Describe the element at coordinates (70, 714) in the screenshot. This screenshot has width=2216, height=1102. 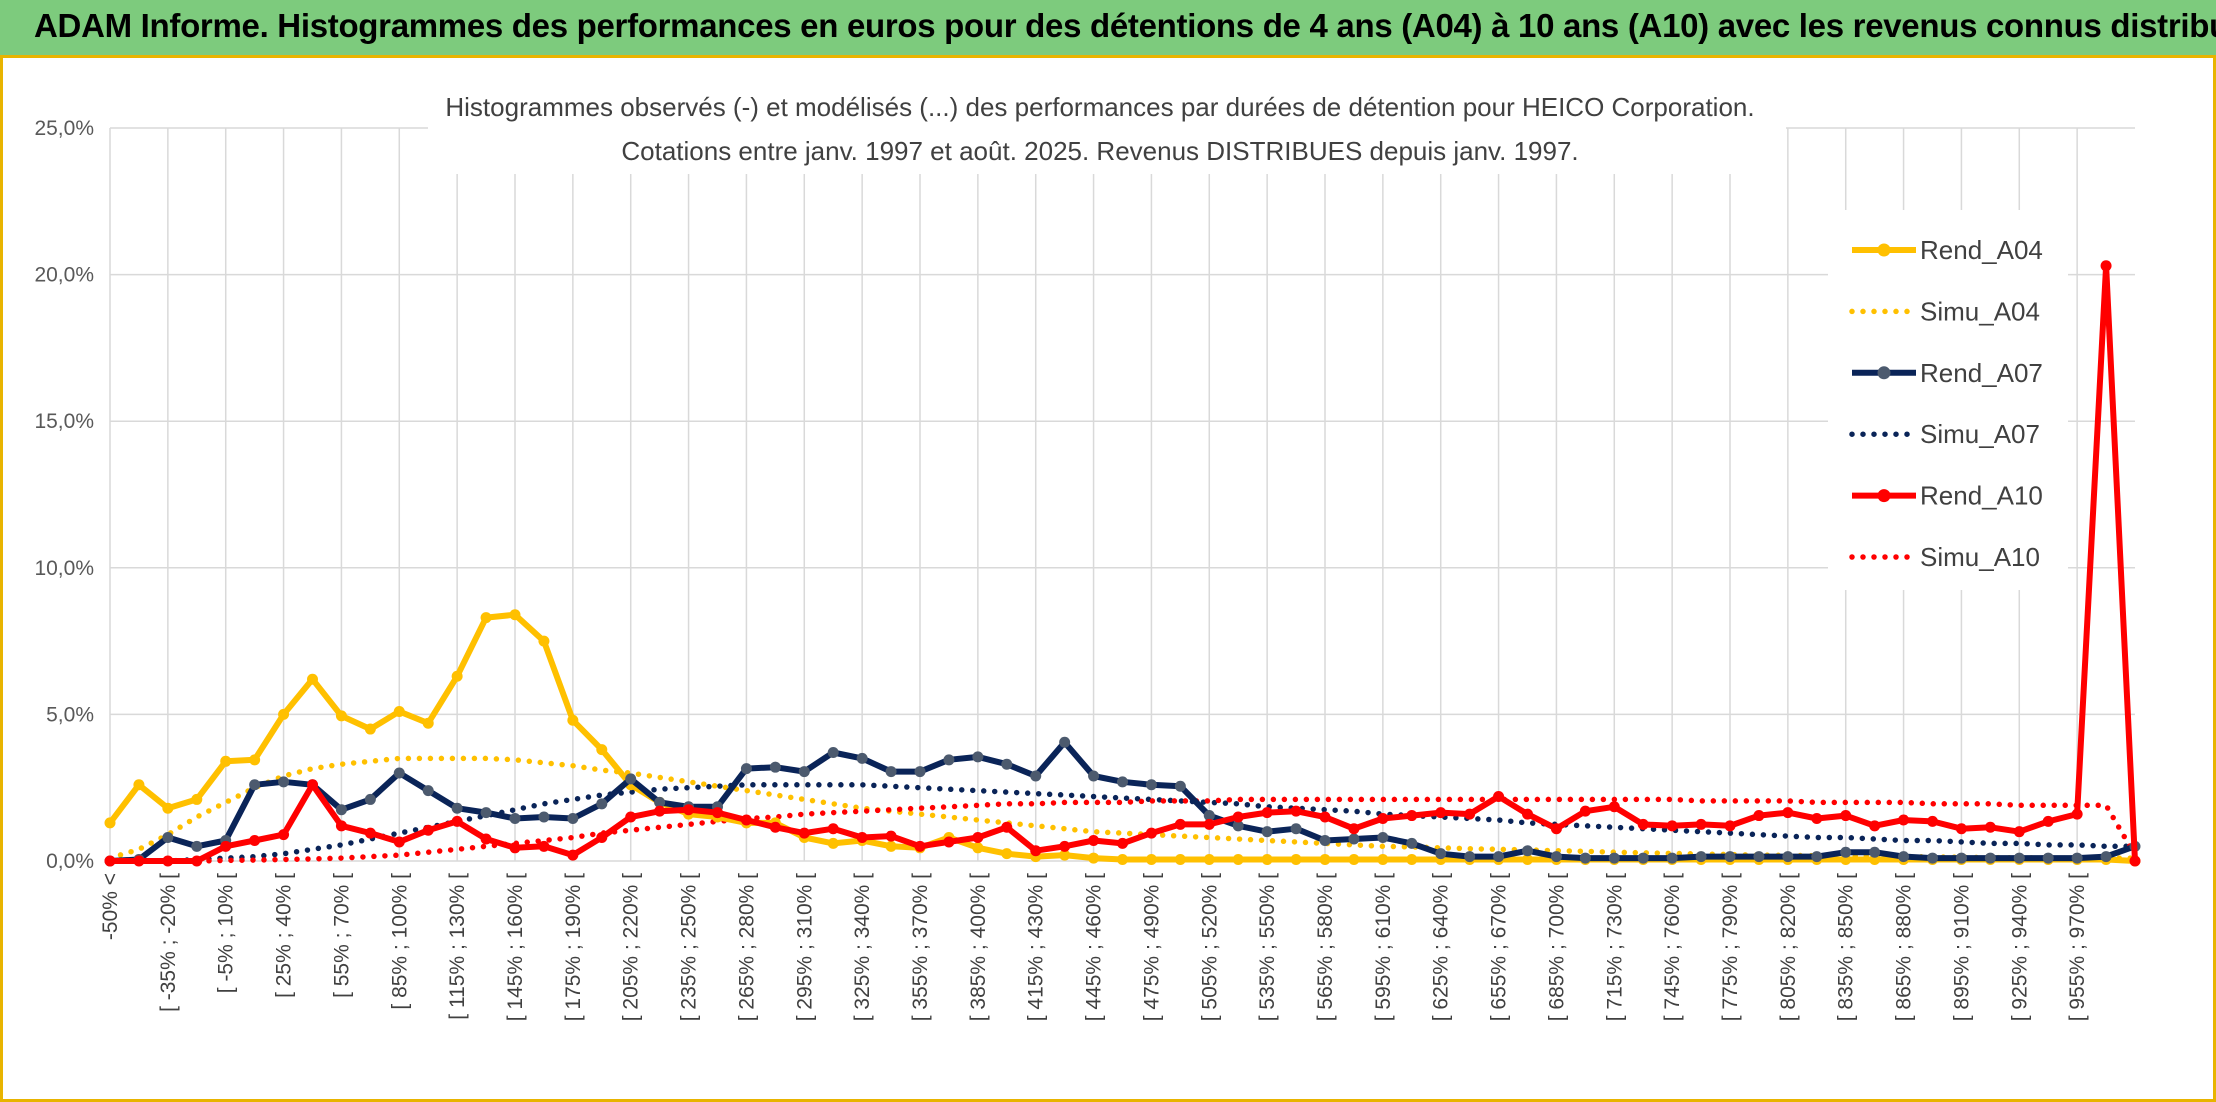
I see `y-tick-label: 5,0%` at that location.